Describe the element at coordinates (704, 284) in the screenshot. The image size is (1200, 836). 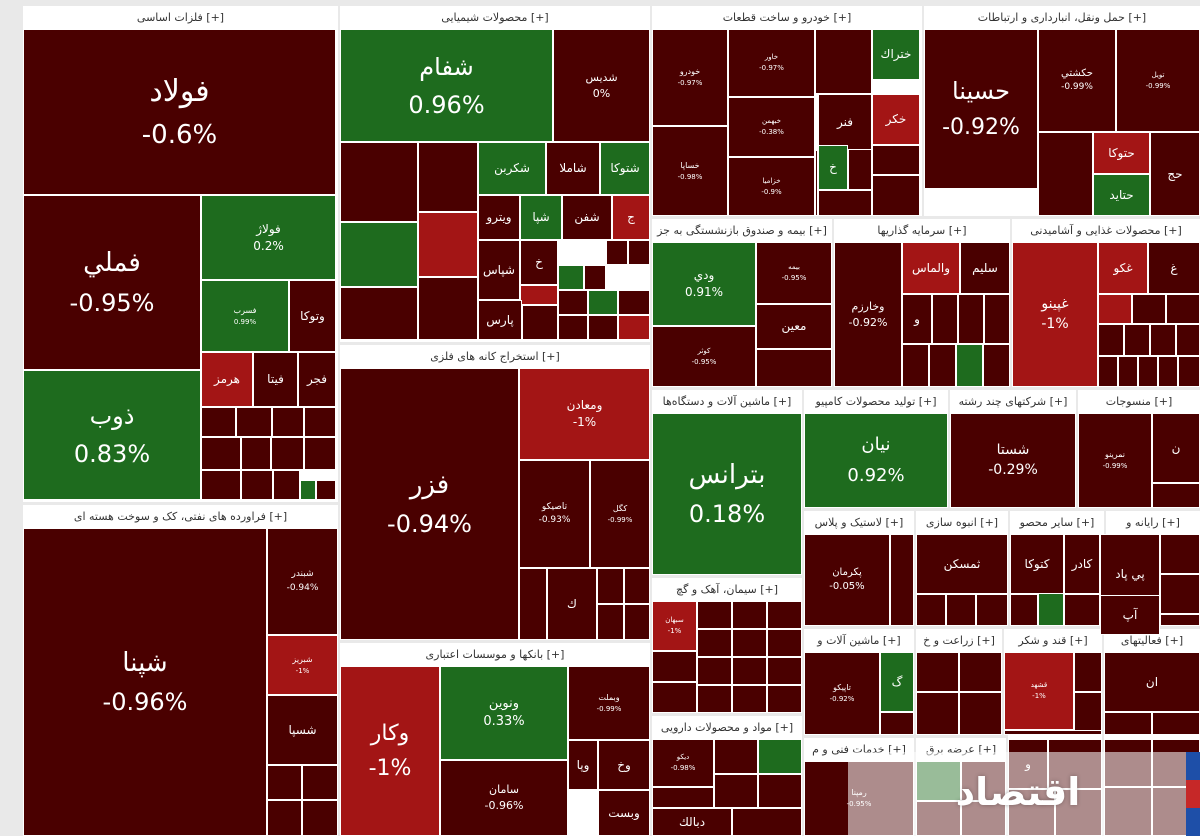
I see `stock-tile: ودي 0.91%` at that location.